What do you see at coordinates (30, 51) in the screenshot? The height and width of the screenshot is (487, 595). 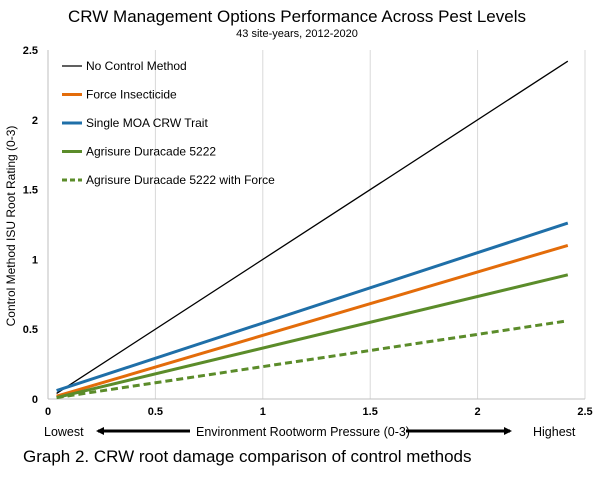 I see `y-tick-label: 2.5` at bounding box center [30, 51].